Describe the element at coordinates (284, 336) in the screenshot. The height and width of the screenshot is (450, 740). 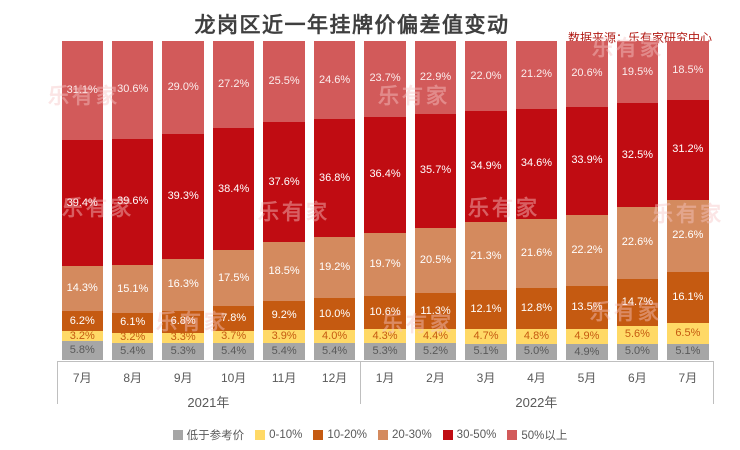
I see `segment-value-label: 3.9%` at that location.